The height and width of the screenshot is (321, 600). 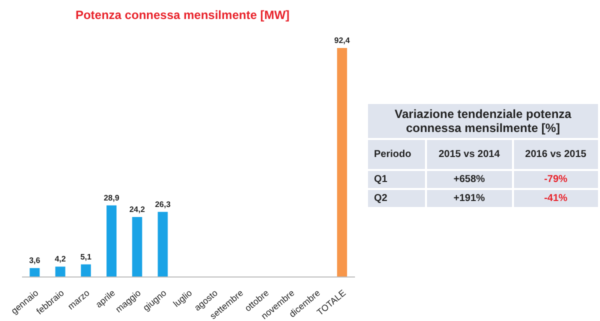 I want to click on text: Q1, so click(x=397, y=179).